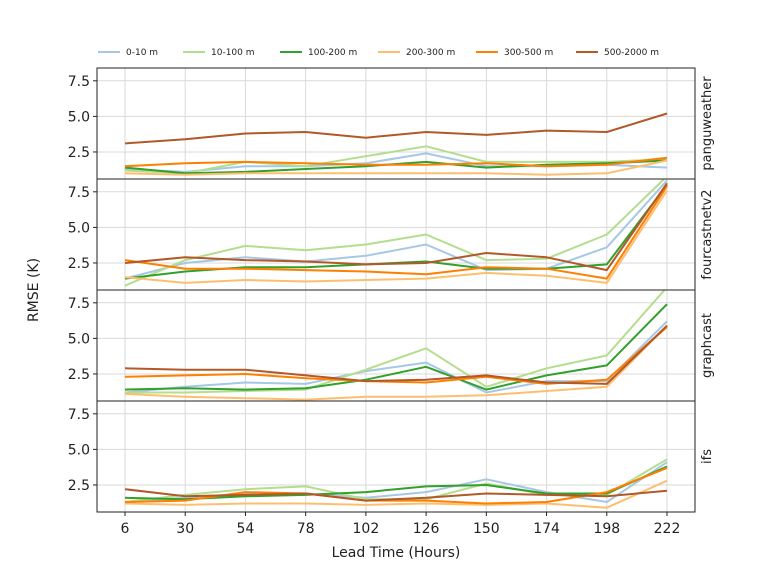 This screenshot has height=575, width=768. Describe the element at coordinates (426, 529) in the screenshot. I see `x-tick-label: 126` at that location.